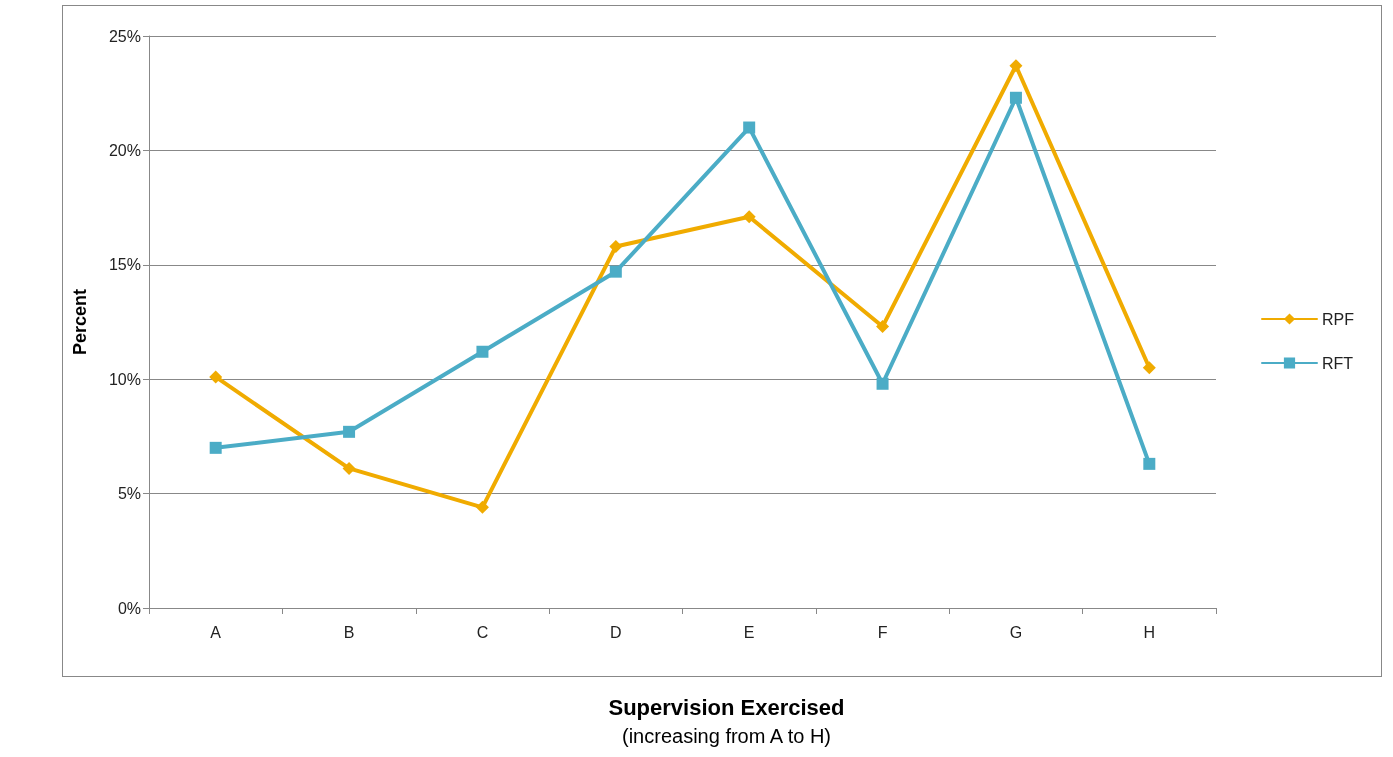 The height and width of the screenshot is (757, 1393). Describe the element at coordinates (216, 632) in the screenshot. I see `x-tick-label: A` at that location.